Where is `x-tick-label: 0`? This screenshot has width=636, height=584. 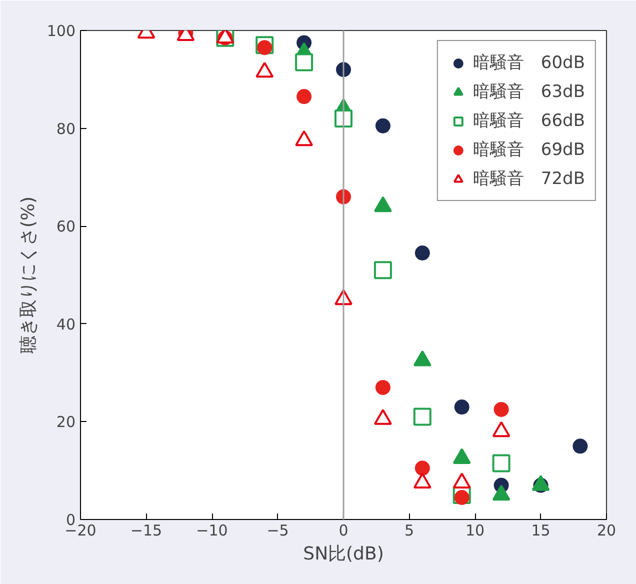 x-tick-label: 0 is located at coordinates (343, 531).